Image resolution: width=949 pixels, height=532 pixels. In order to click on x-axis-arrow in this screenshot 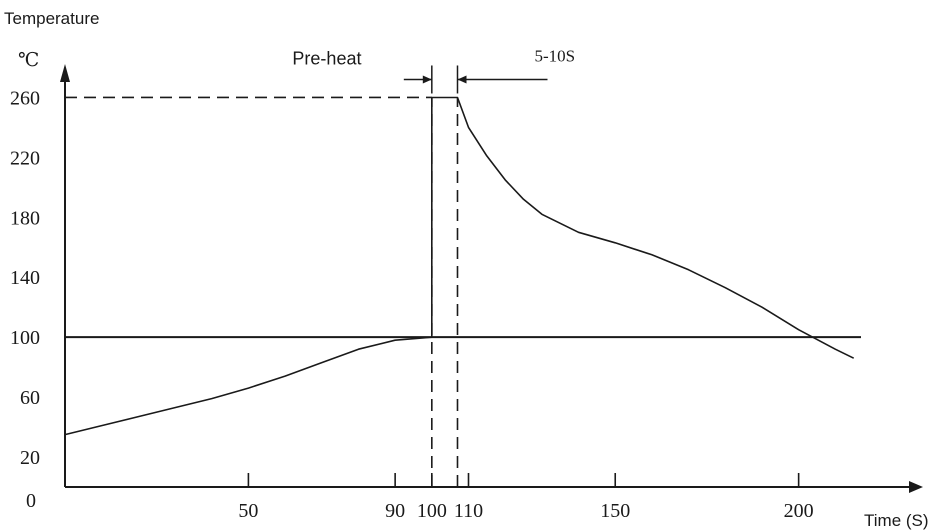, I will do `click(916, 487)`.